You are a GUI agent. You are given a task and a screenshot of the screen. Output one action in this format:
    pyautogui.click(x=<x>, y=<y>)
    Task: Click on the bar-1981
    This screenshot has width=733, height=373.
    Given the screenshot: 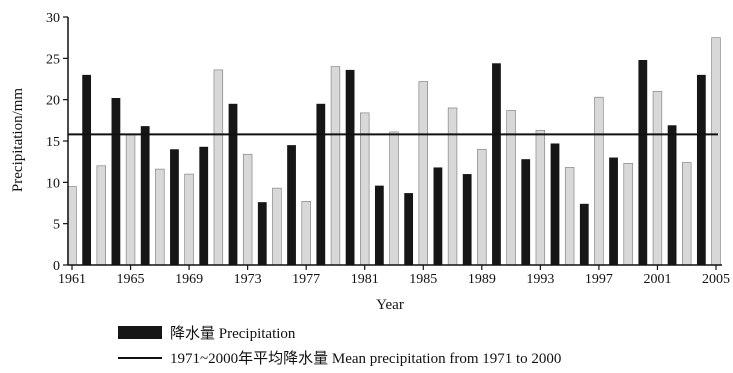 What is the action you would take?
    pyautogui.click(x=365, y=189)
    